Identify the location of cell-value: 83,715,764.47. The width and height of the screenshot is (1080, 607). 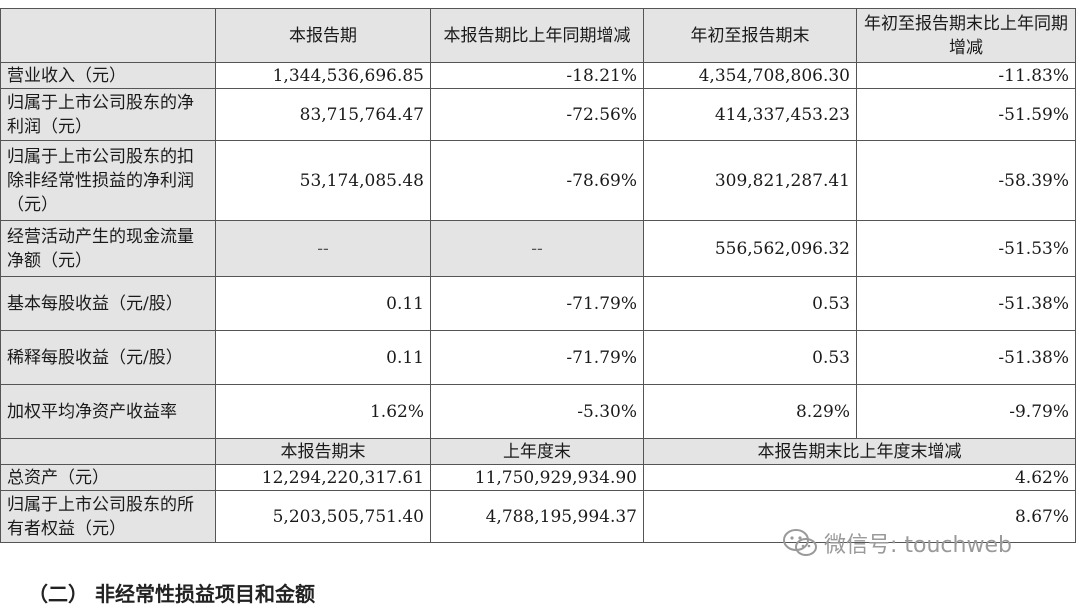
(323, 114).